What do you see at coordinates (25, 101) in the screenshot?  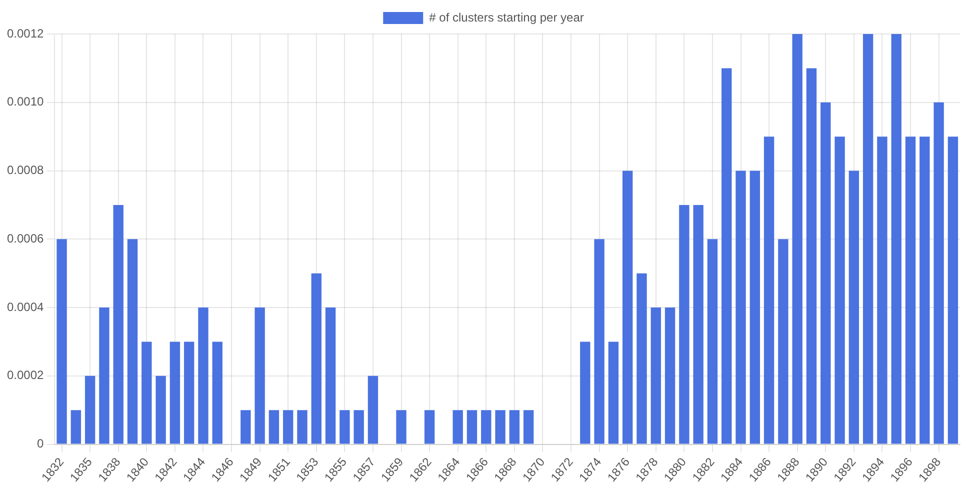 I see `y-tick-label: 0.0010` at bounding box center [25, 101].